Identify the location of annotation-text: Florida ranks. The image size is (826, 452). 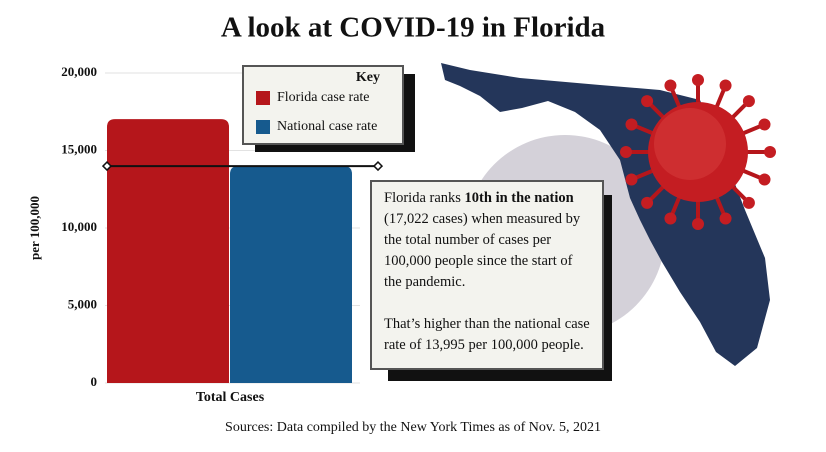
(422, 198).